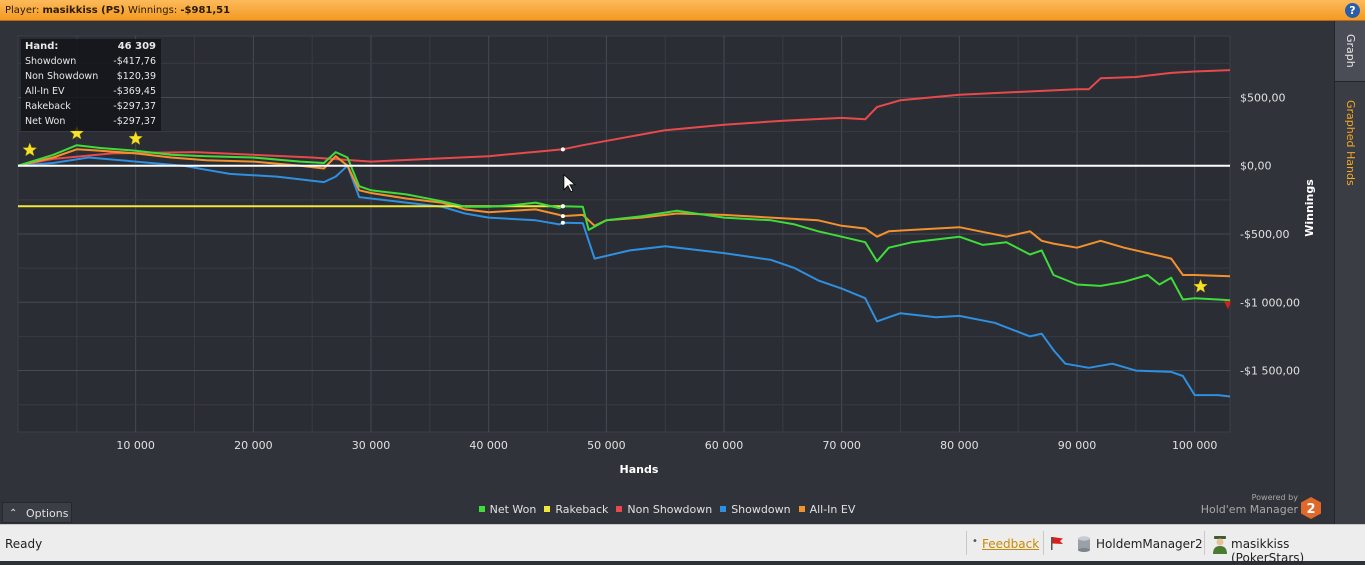 The image size is (1365, 565). What do you see at coordinates (1270, 371) in the screenshot?
I see `y-tick-label: -$1 500,00` at bounding box center [1270, 371].